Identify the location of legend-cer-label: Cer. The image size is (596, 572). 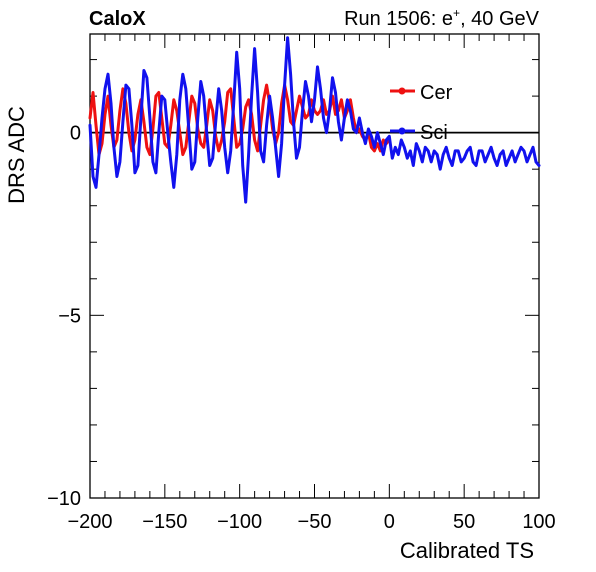
(436, 93).